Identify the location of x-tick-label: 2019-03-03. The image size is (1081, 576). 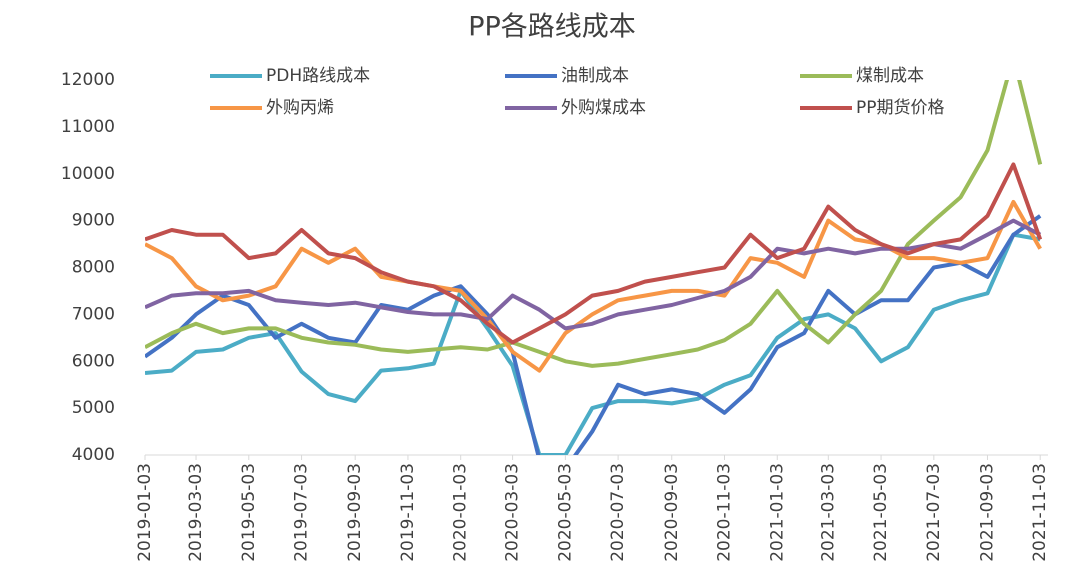
(196, 512).